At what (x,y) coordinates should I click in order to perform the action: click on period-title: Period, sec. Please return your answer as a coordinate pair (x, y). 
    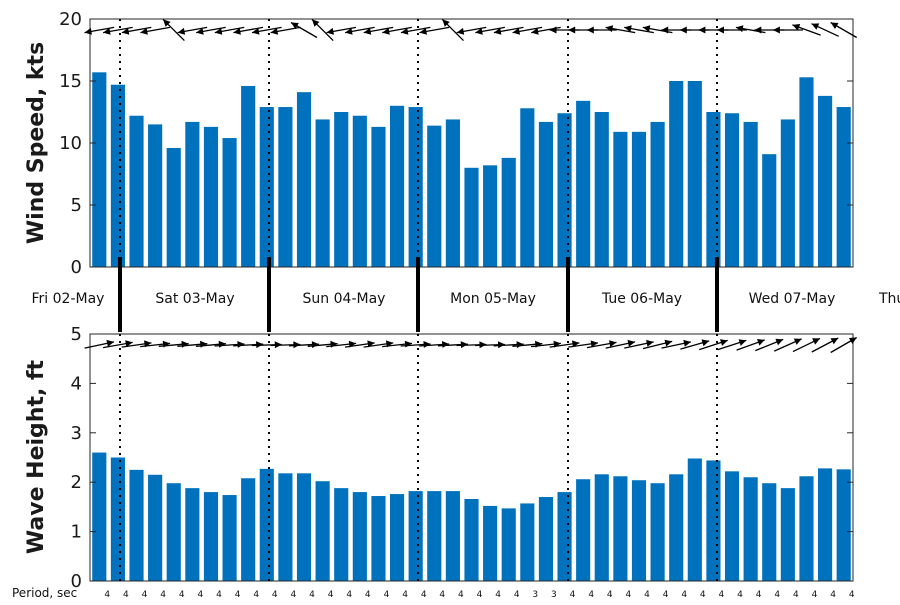
    Looking at the image, I should click on (44, 593).